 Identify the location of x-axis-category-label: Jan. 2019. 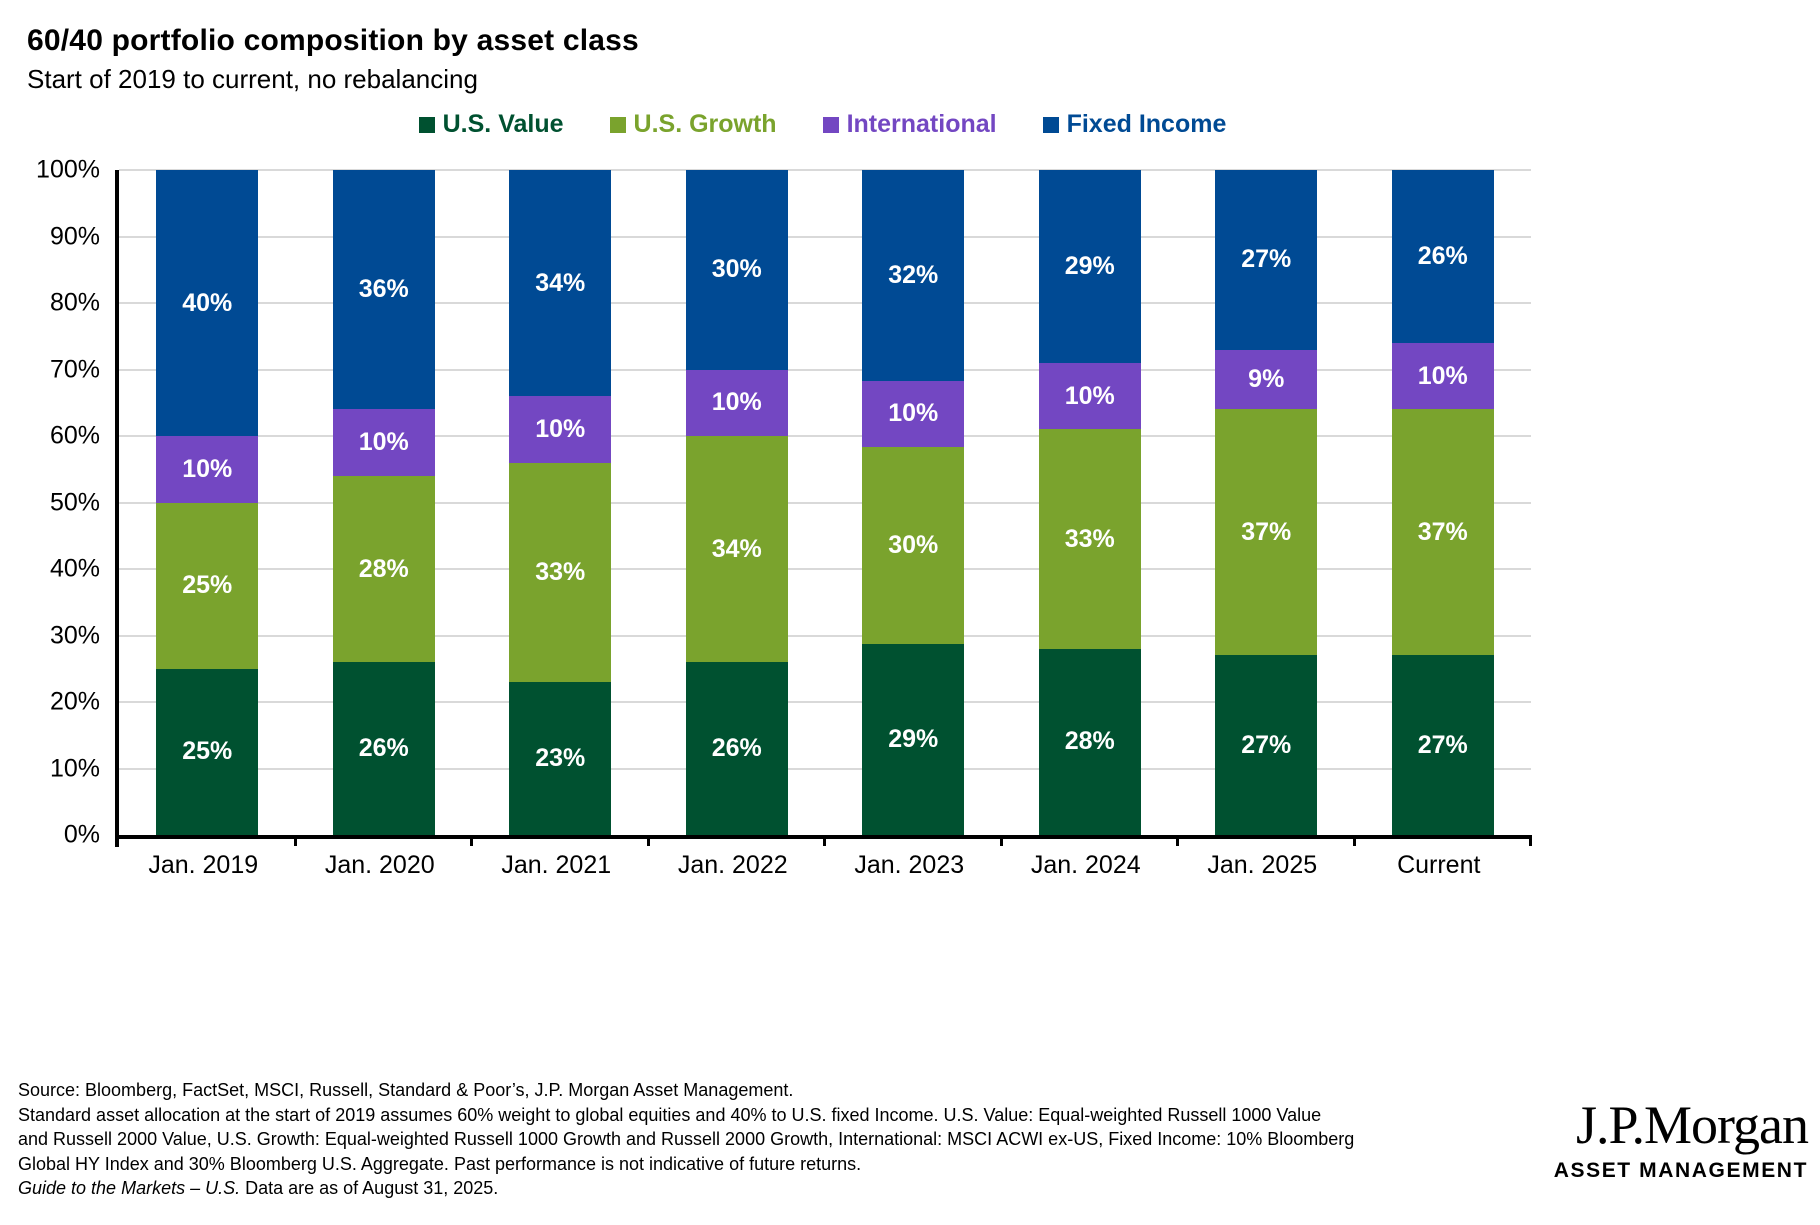
(203, 865).